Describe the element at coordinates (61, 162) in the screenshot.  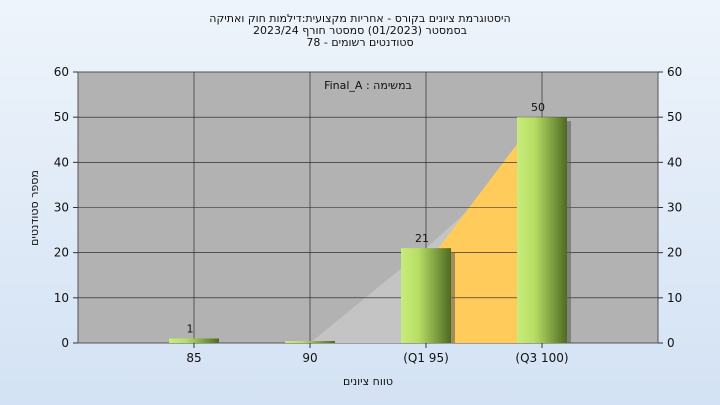
I see `y-tick-label-left: 40` at that location.